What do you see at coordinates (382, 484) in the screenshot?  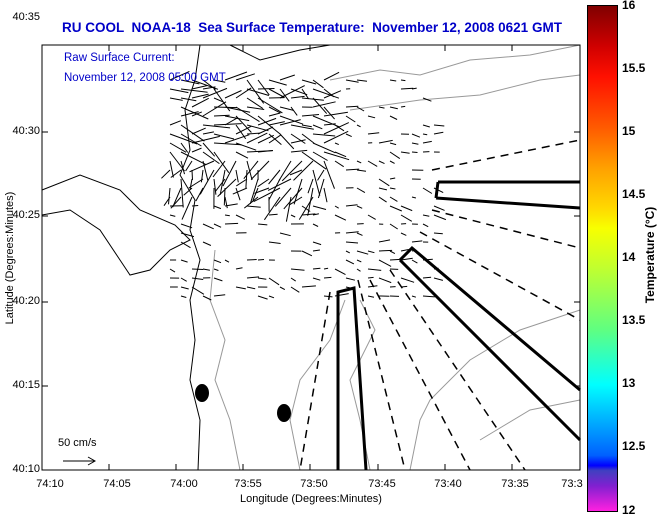 I see `x-tick-label: 73:45` at bounding box center [382, 484].